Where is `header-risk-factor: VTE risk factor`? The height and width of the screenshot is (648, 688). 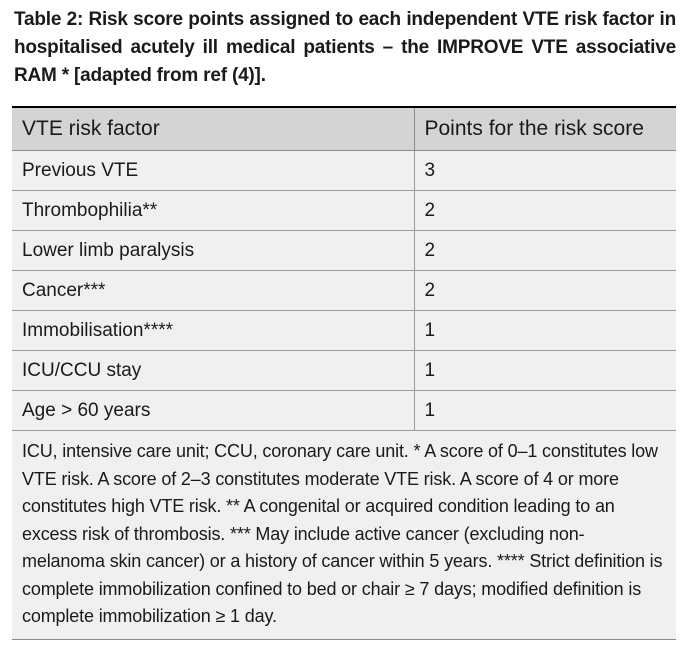 header-risk-factor: VTE risk factor is located at coordinates (213, 129).